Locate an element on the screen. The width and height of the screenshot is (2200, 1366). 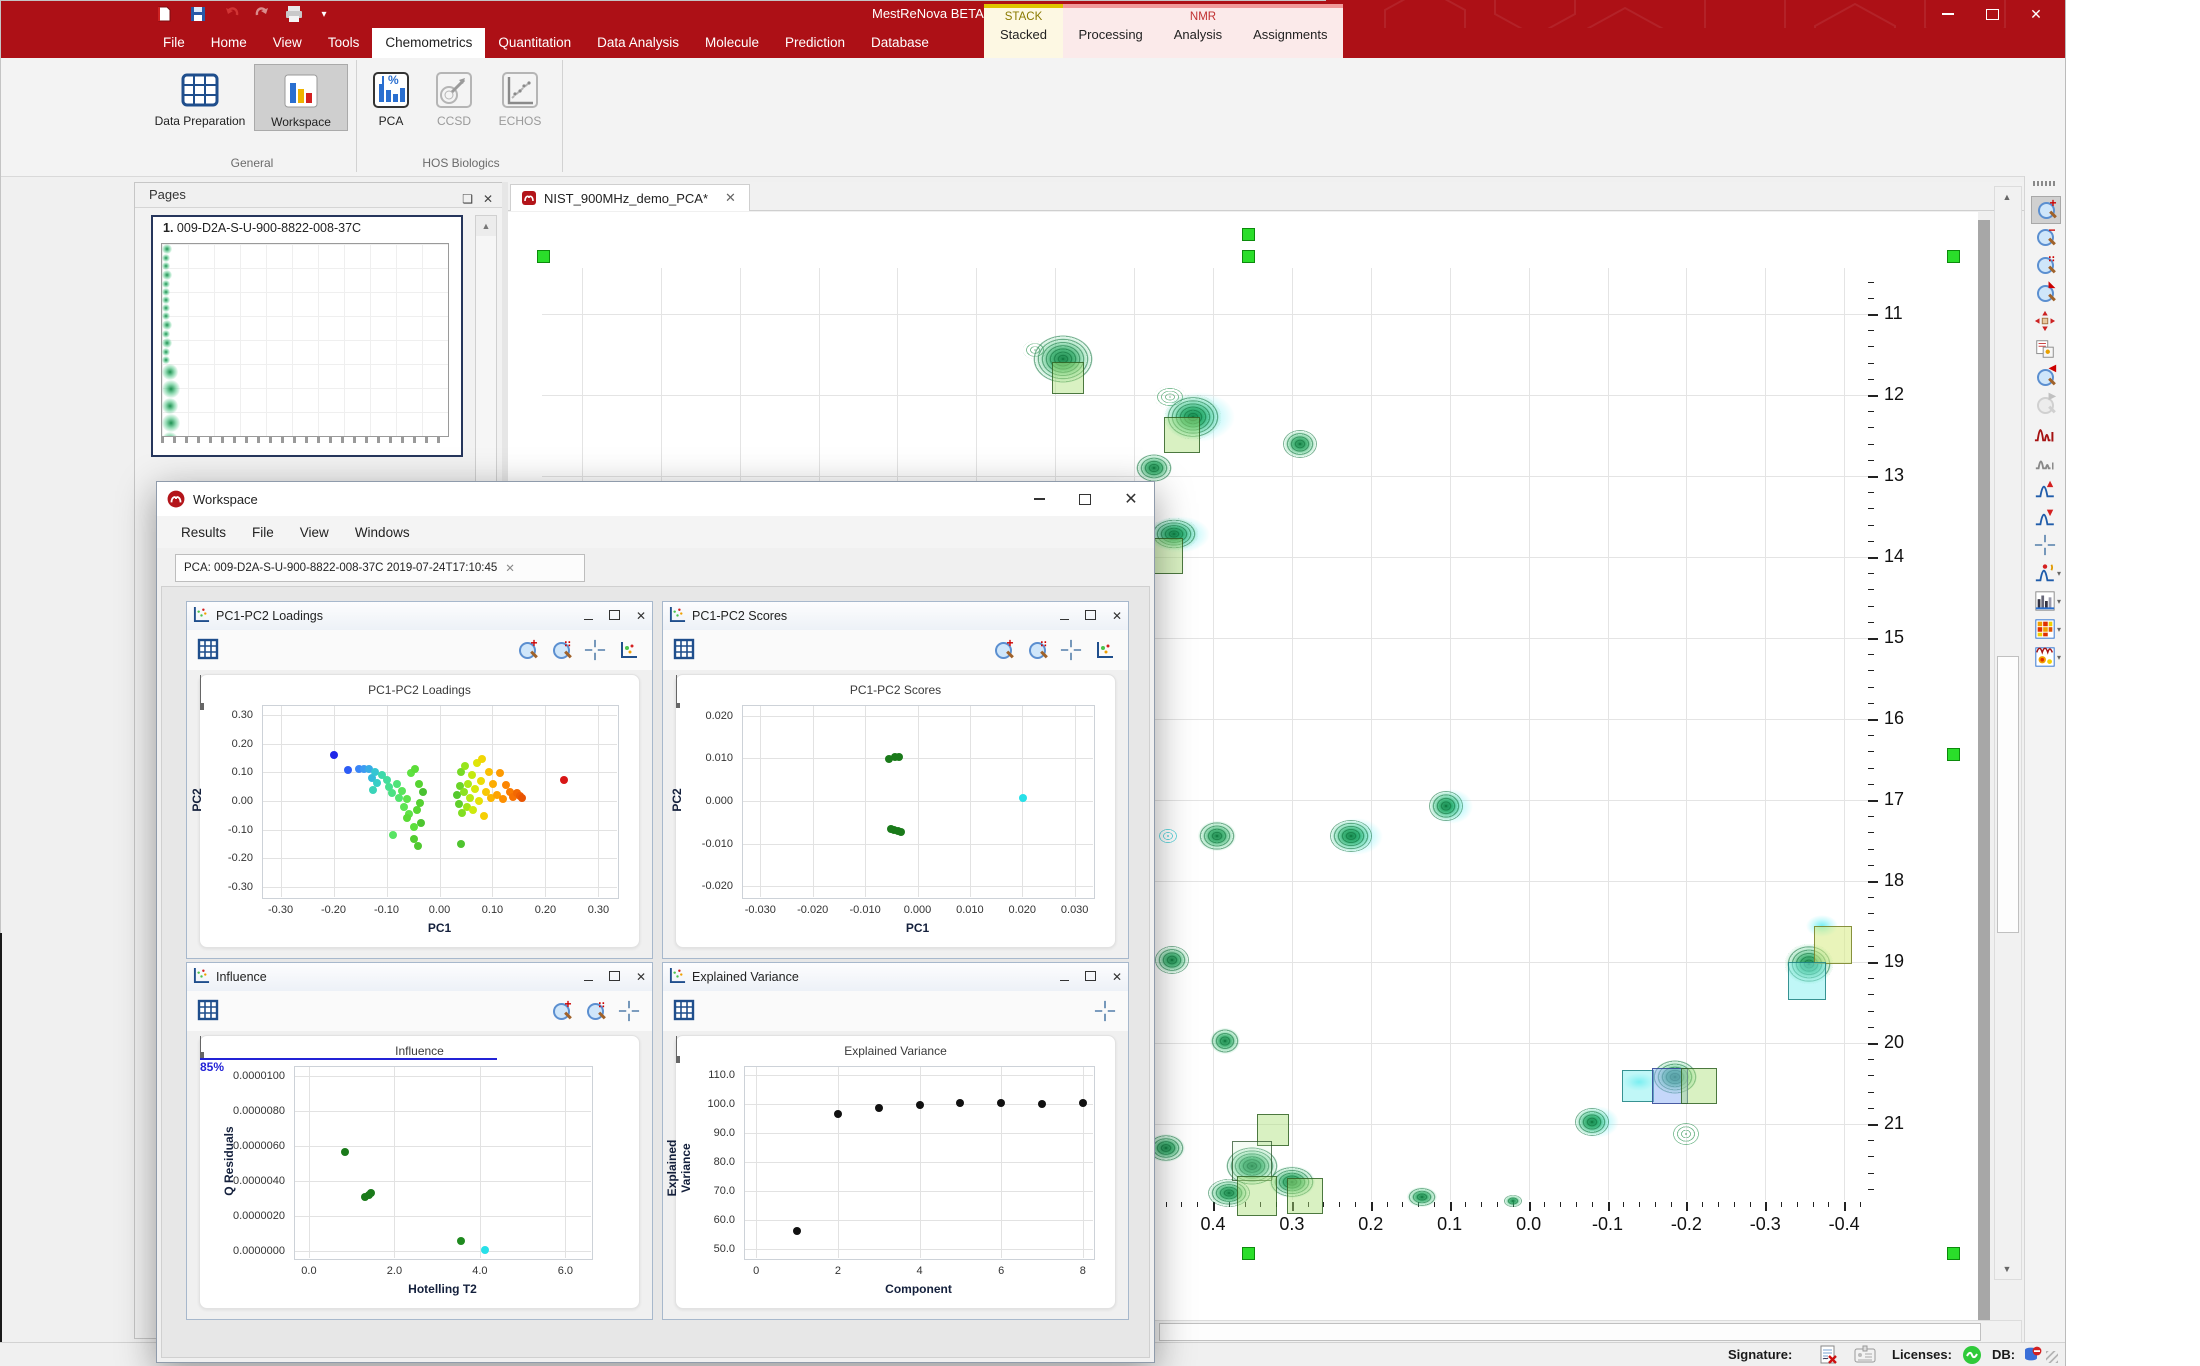
stacked-contour-icon: ▾ is located at coordinates (2046, 657).